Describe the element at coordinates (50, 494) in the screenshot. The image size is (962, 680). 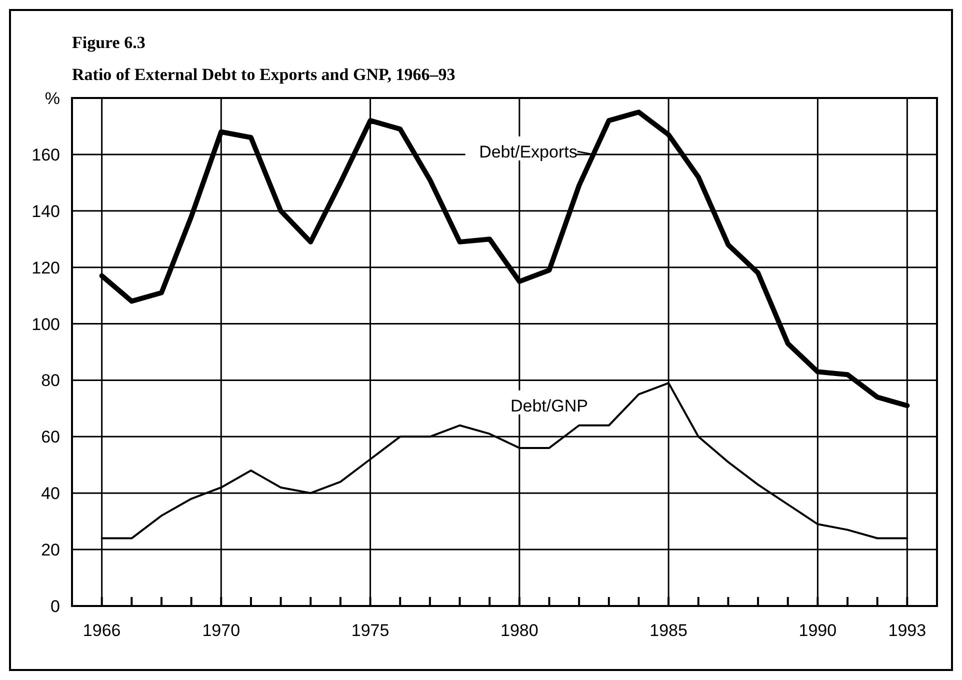
I see `y-tick-label: 40` at that location.